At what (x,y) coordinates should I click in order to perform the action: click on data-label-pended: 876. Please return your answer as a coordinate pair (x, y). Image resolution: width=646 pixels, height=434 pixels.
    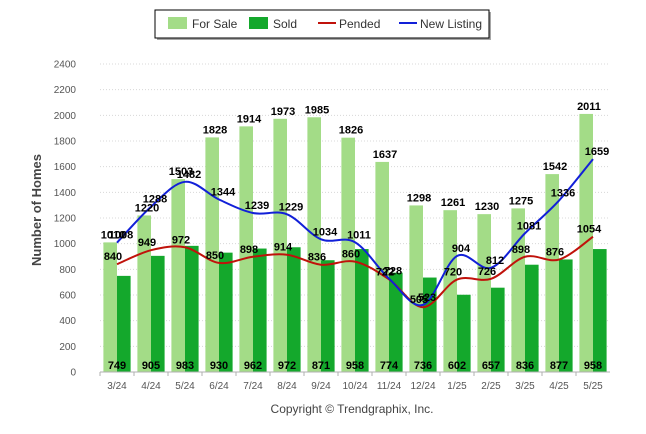
    Looking at the image, I should click on (555, 253).